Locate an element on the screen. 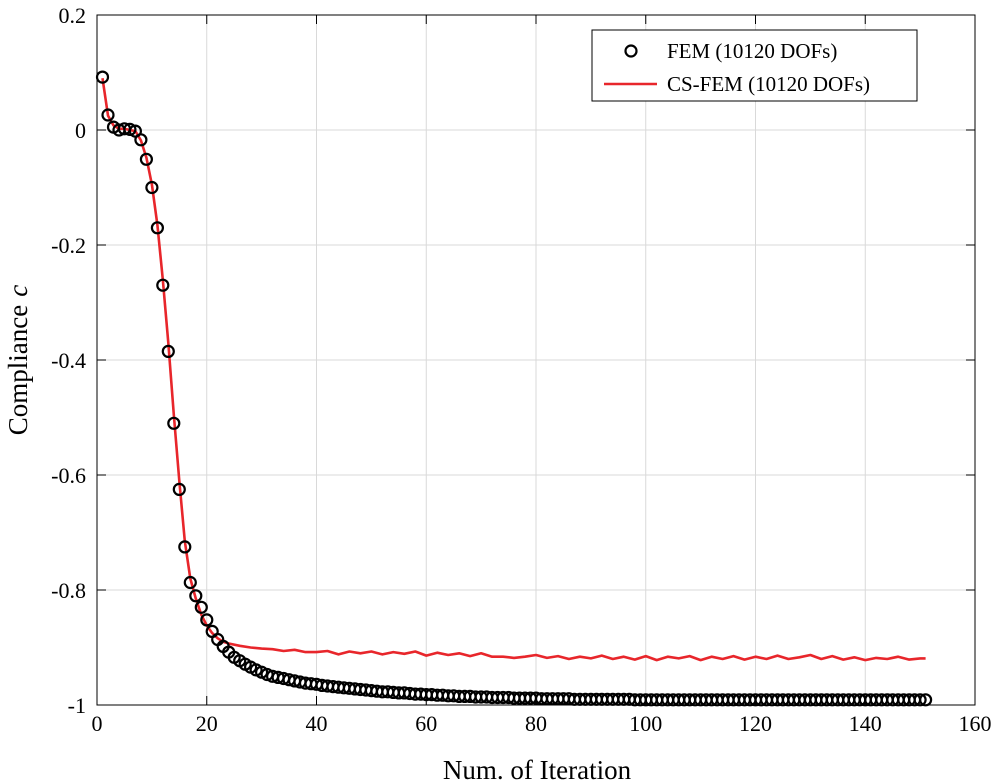 The image size is (1000, 783). legend-box is located at coordinates (754, 65).